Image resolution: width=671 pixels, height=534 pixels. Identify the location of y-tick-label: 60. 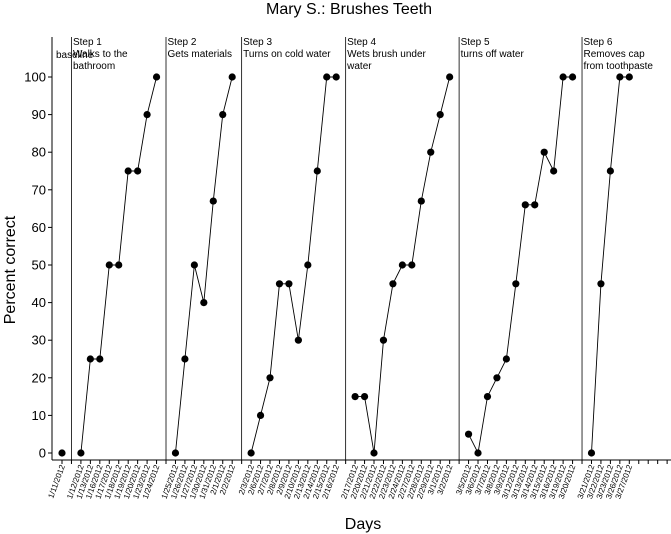
(39, 227).